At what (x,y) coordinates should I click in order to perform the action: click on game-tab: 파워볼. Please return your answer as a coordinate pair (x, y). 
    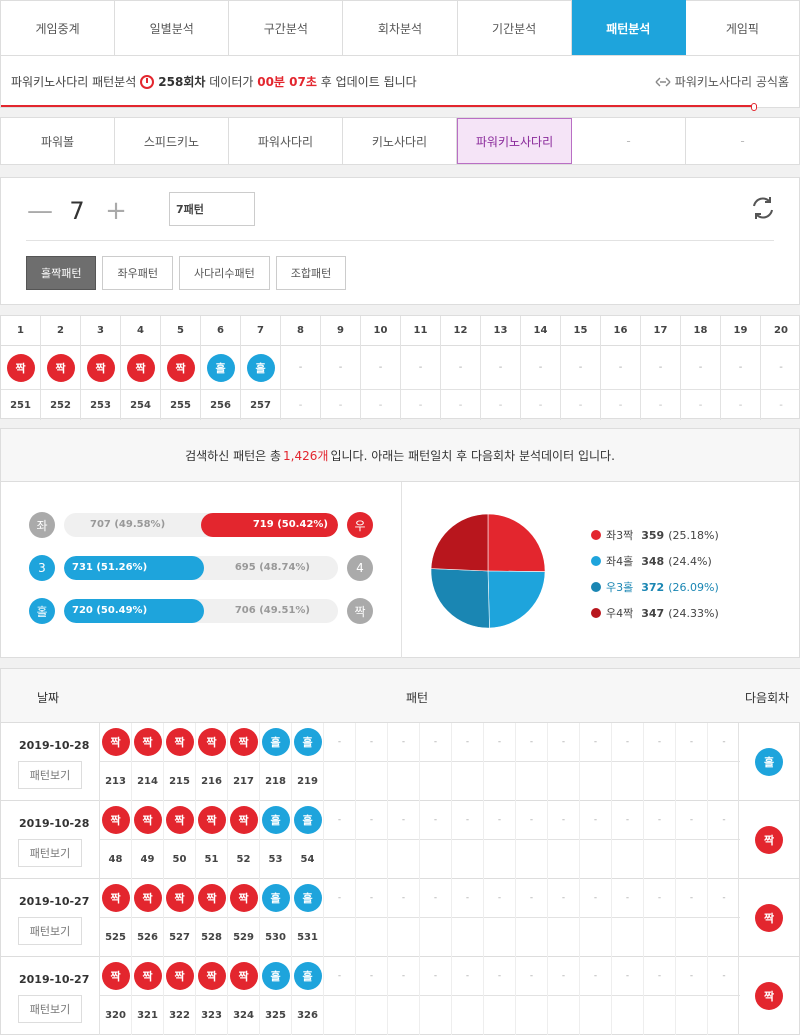
    Looking at the image, I should click on (58, 141).